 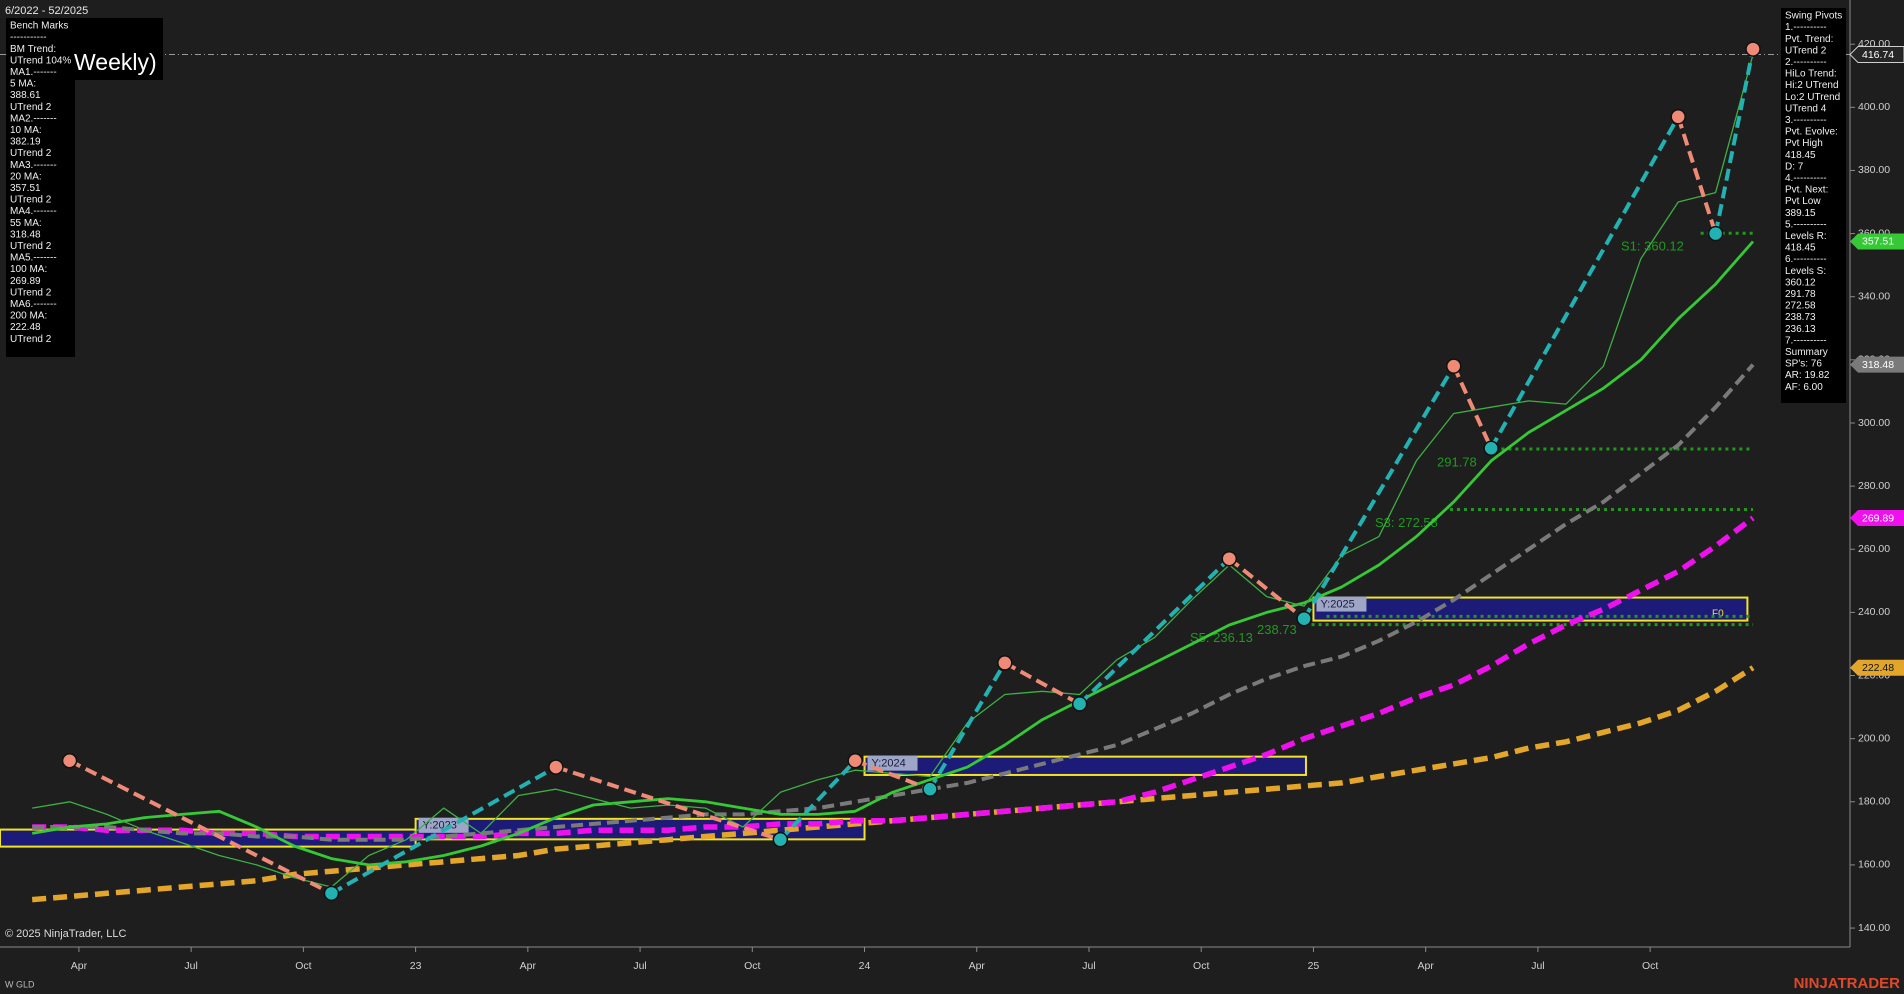 I want to click on year-label: Y:2025, so click(x=1337, y=604).